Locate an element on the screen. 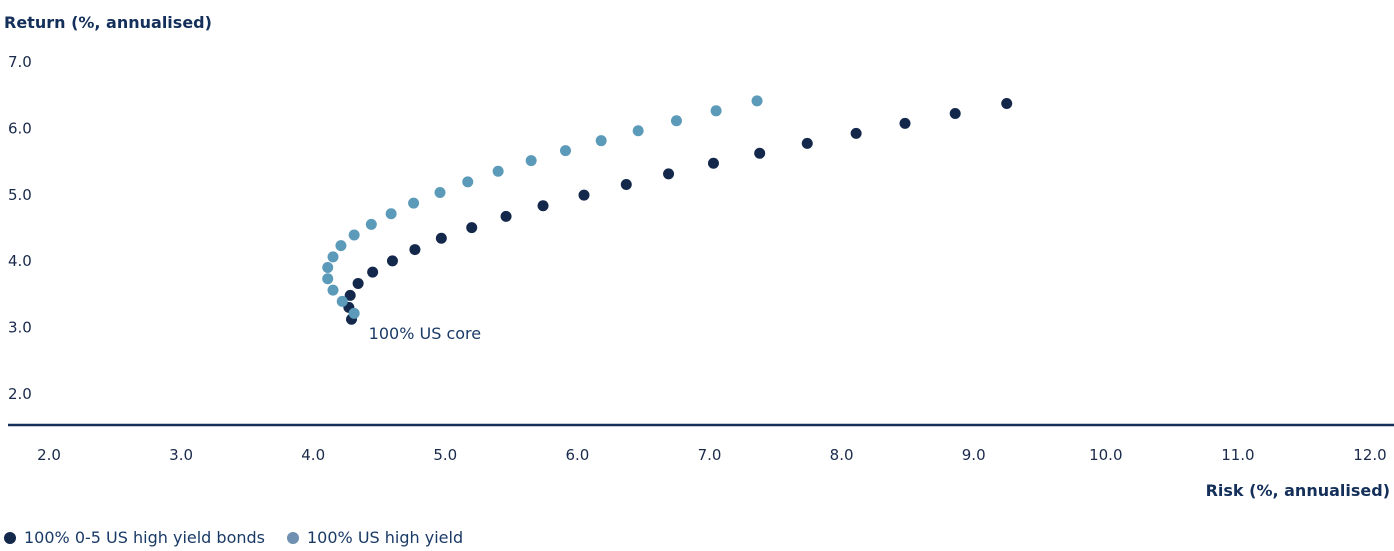 This screenshot has height=551, width=1394. x-tick-label: 9.0 is located at coordinates (974, 455).